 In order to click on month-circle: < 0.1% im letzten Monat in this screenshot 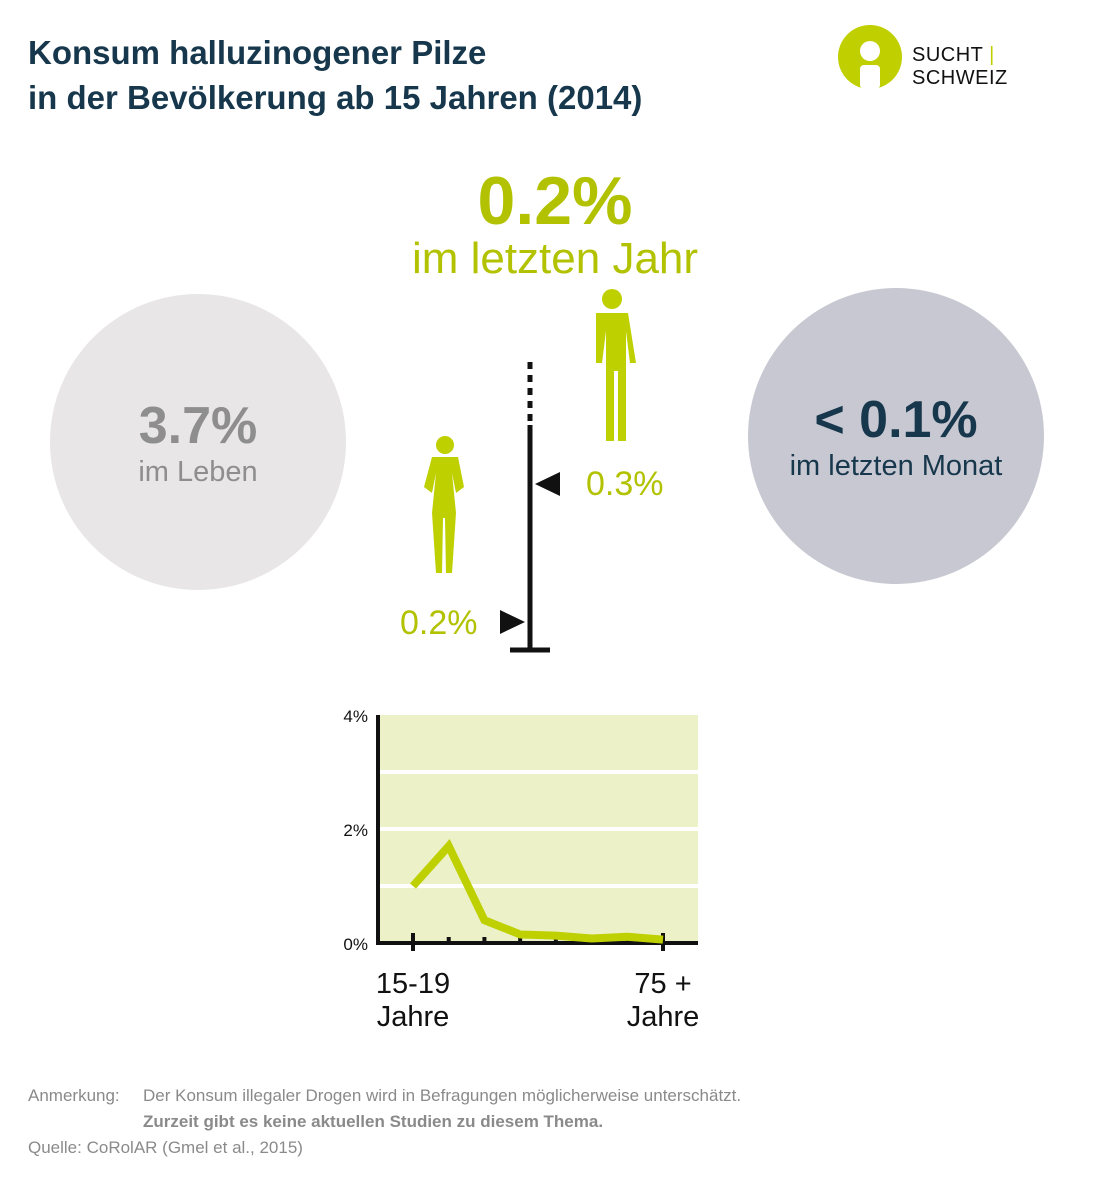, I will do `click(896, 436)`.